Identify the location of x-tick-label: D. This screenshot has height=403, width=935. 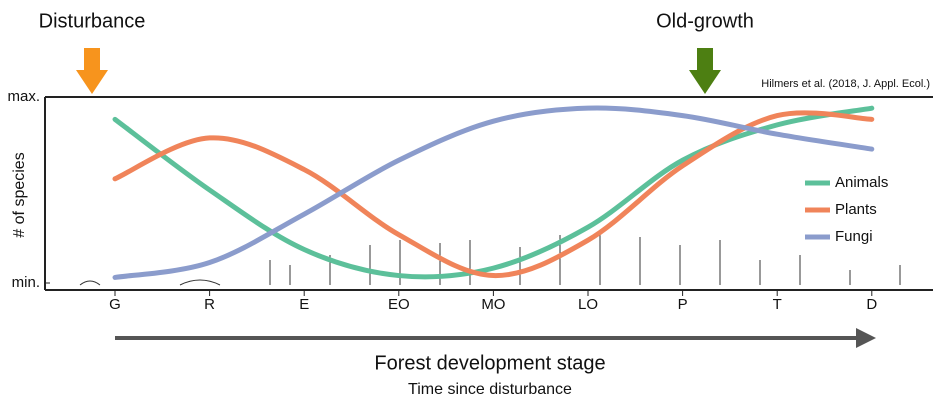
(871, 304).